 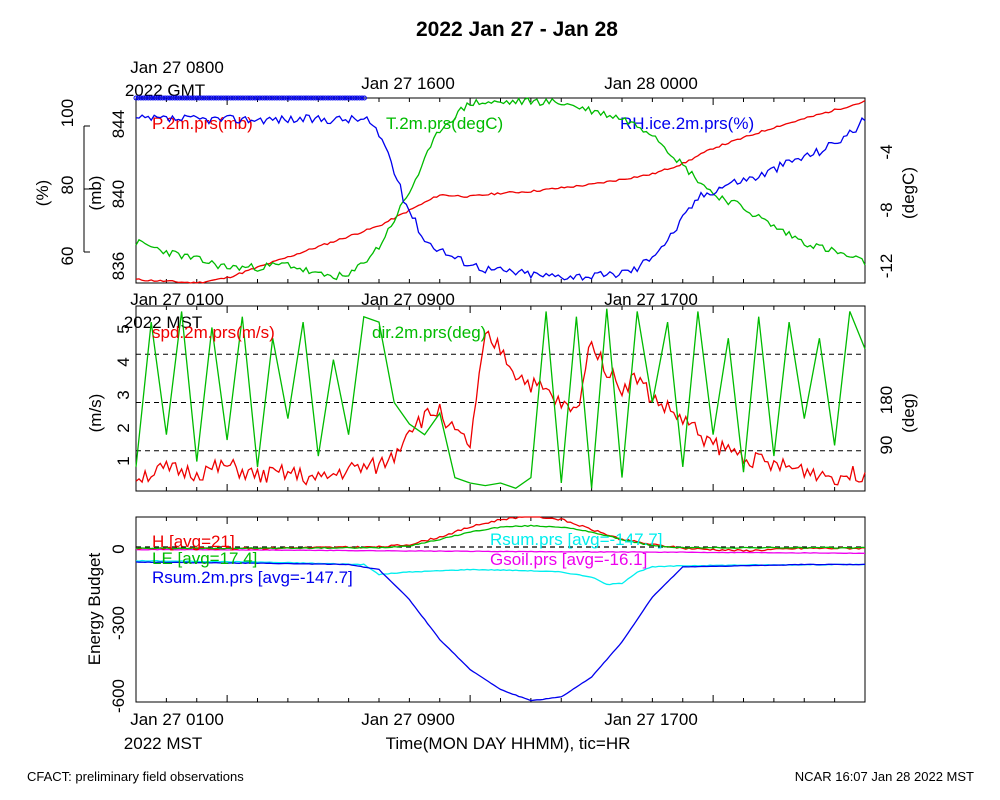 I want to click on legend-gsoil: Gsoil.prs [avg=-16.1], so click(x=568, y=559).